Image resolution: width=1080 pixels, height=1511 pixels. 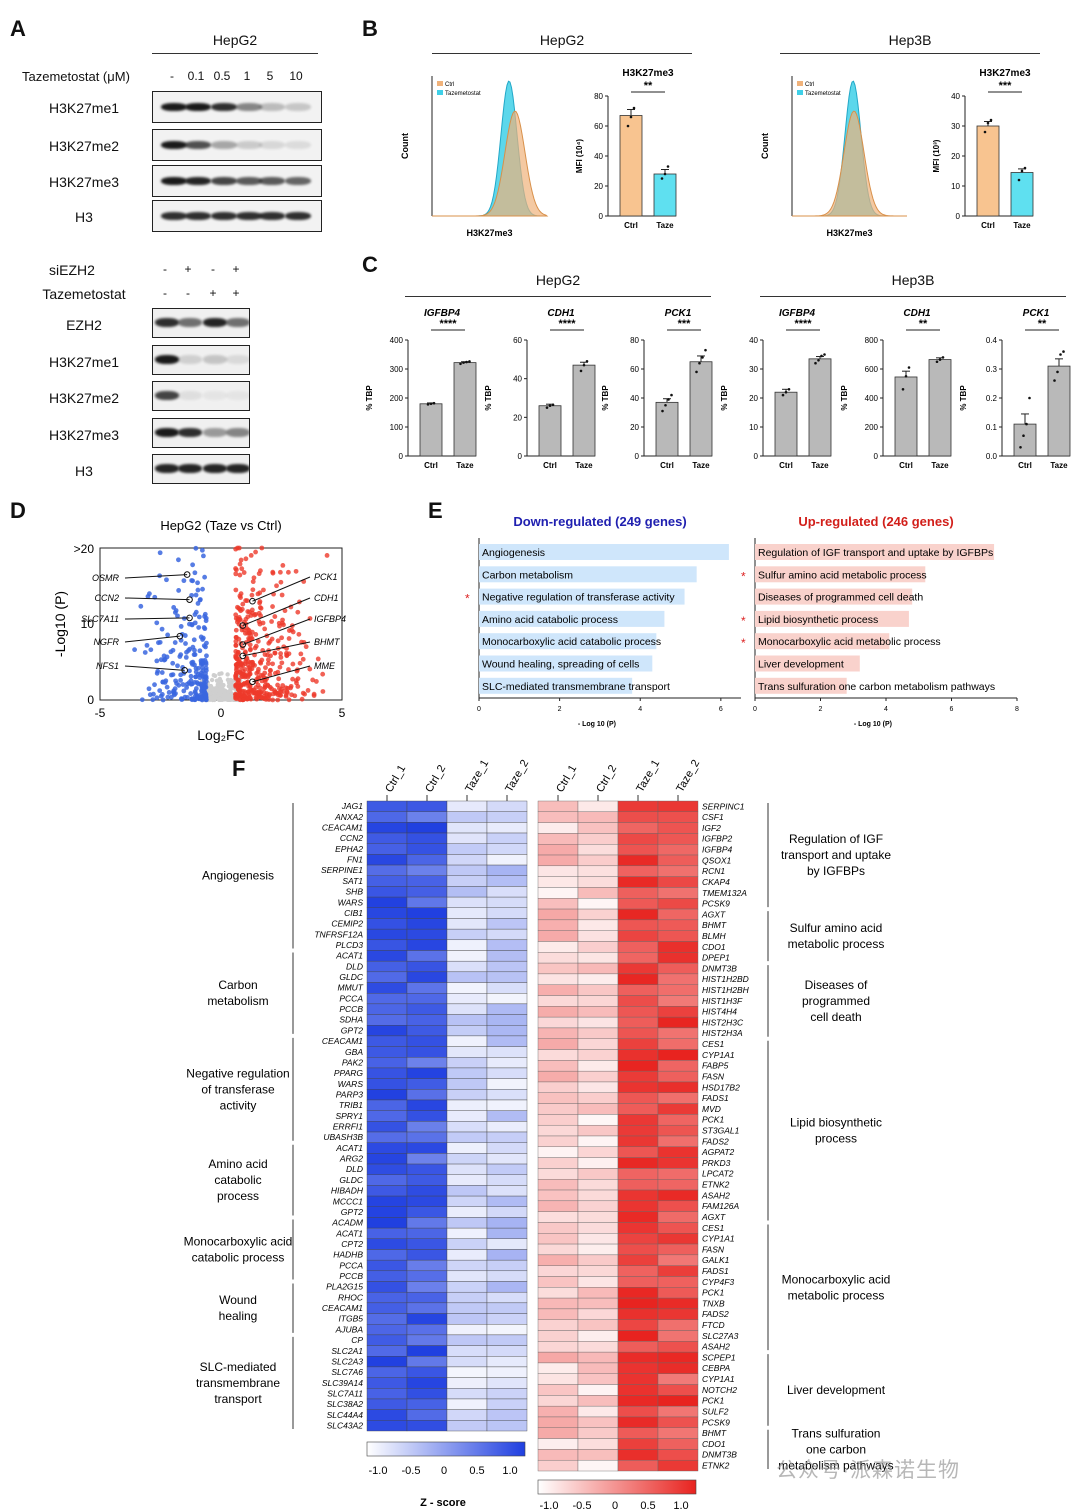 What do you see at coordinates (992, 398) in the screenshot?
I see `bar-tick-label: 0.2` at bounding box center [992, 398].